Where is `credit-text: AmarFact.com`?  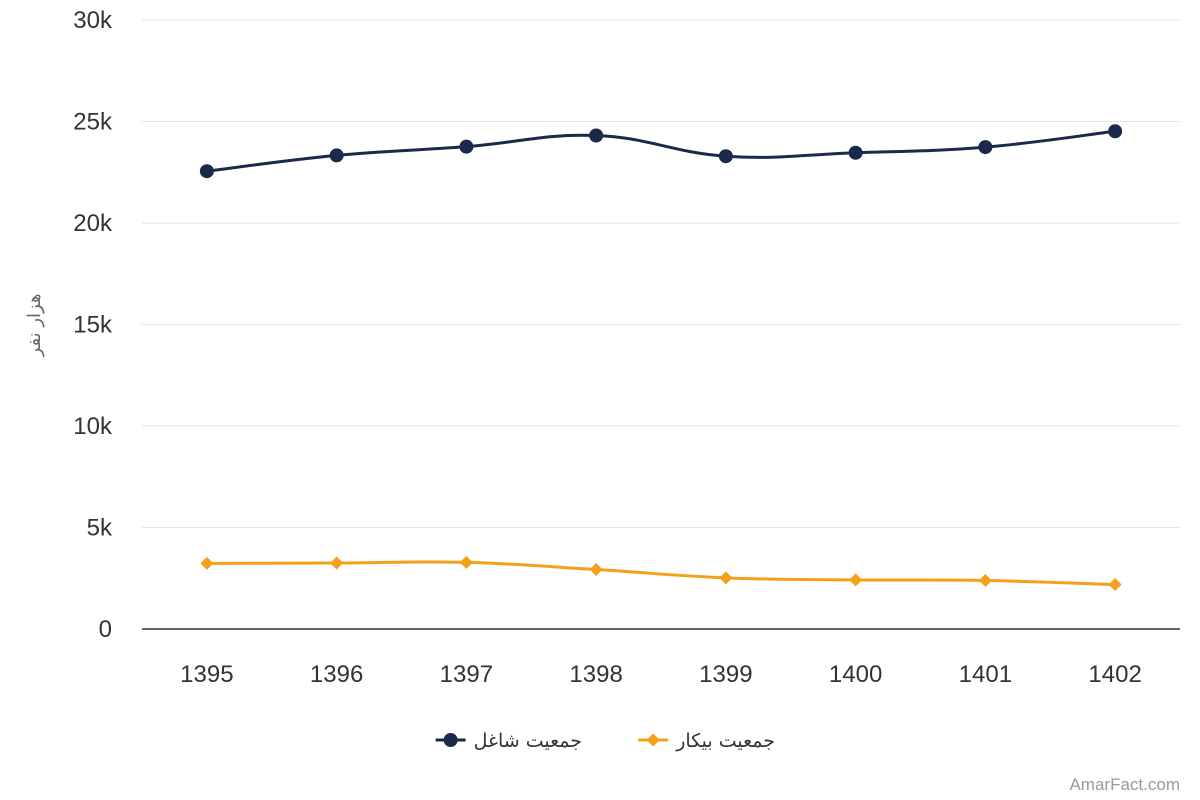
credit-text: AmarFact.com is located at coordinates (1124, 784).